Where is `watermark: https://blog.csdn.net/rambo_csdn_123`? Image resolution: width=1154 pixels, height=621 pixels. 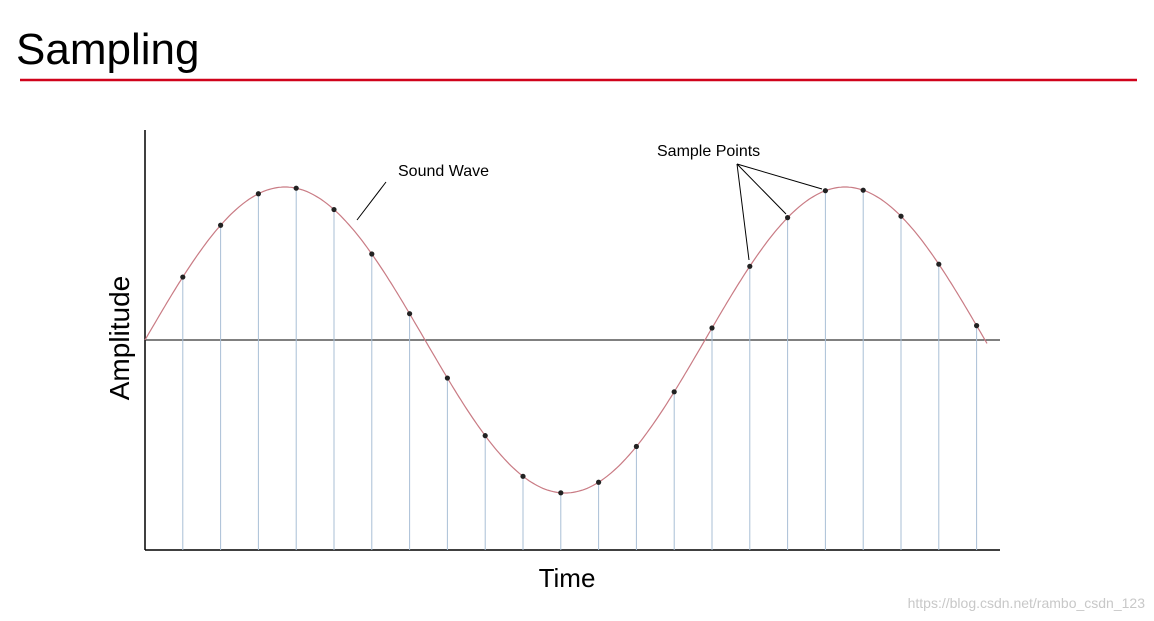 watermark: https://blog.csdn.net/rambo_csdn_123 is located at coordinates (1027, 603).